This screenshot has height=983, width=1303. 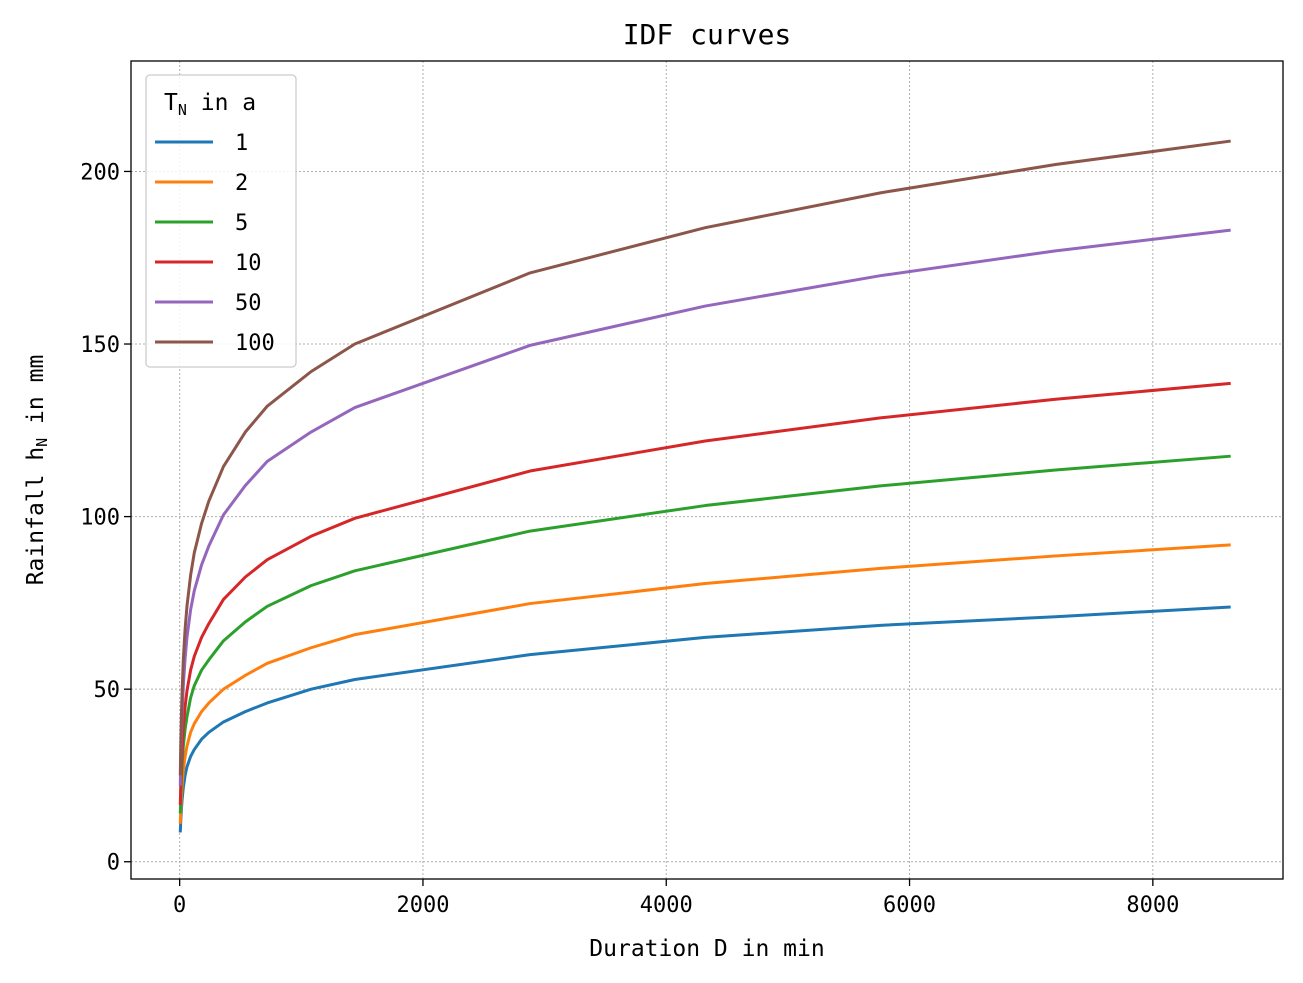 I want to click on y-tick-label: 0, so click(x=113, y=863).